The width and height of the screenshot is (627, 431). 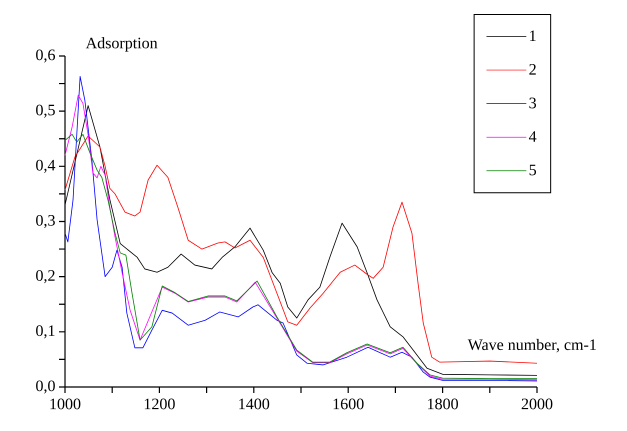 I want to click on y-axis-title: Adsorption, so click(x=122, y=44).